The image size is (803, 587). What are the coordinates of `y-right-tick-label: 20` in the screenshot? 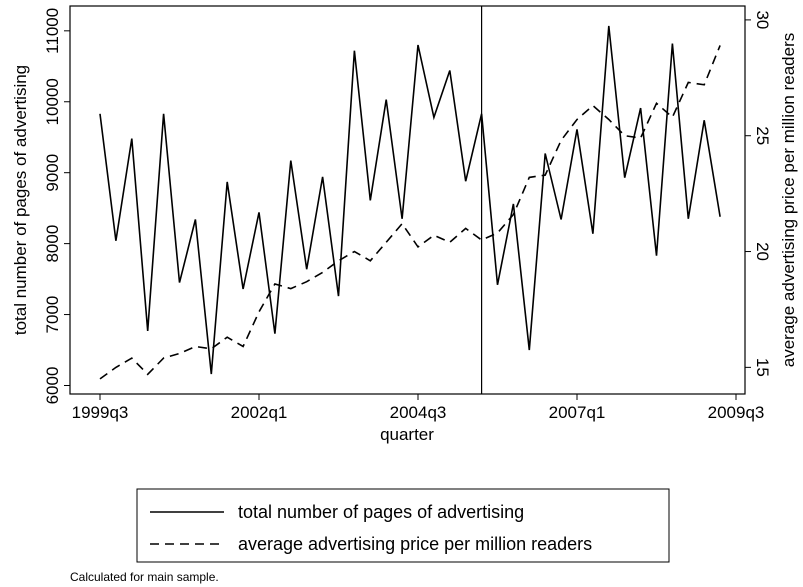 It's located at (762, 251).